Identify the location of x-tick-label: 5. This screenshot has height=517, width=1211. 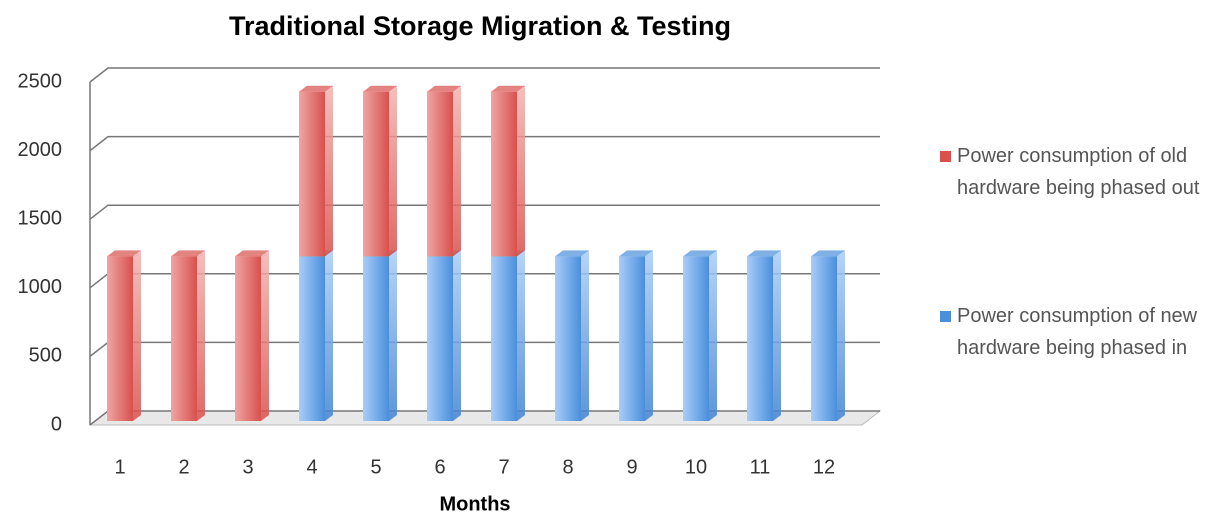
(375, 467).